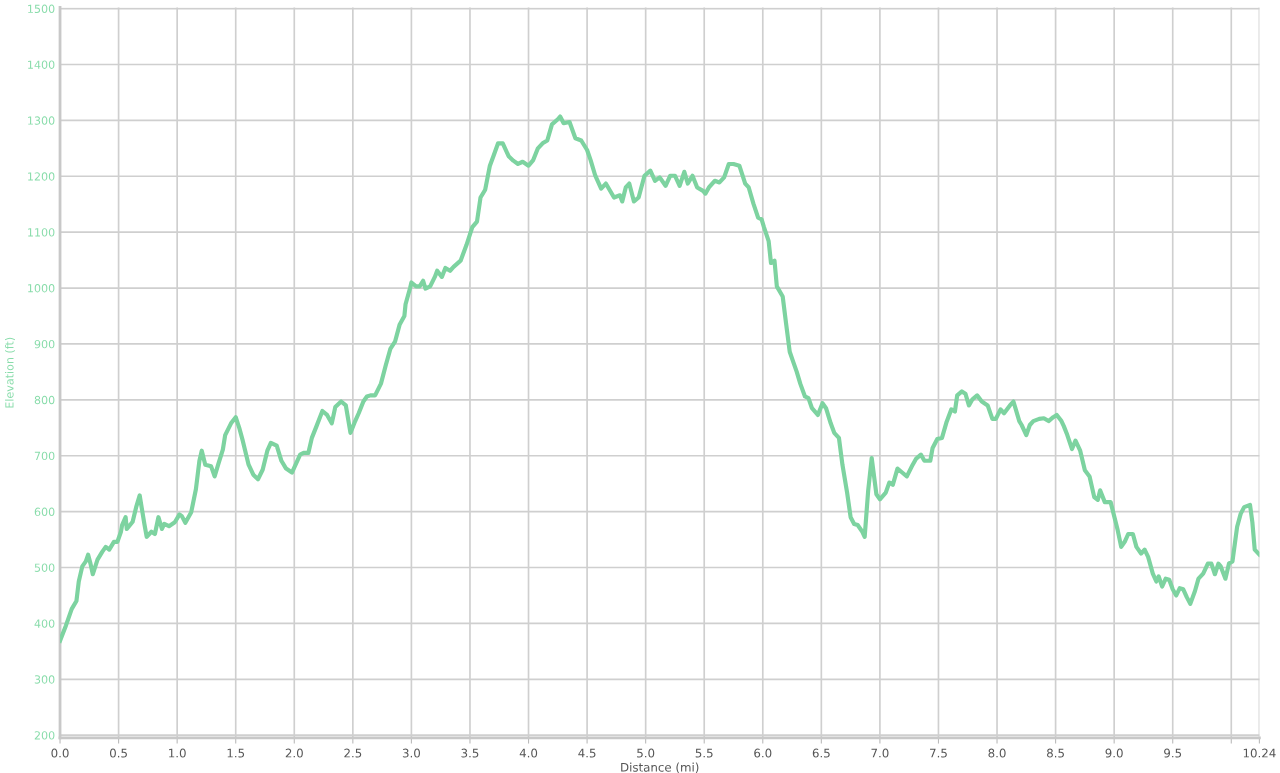  I want to click on x-tick-label: 1.5, so click(236, 753).